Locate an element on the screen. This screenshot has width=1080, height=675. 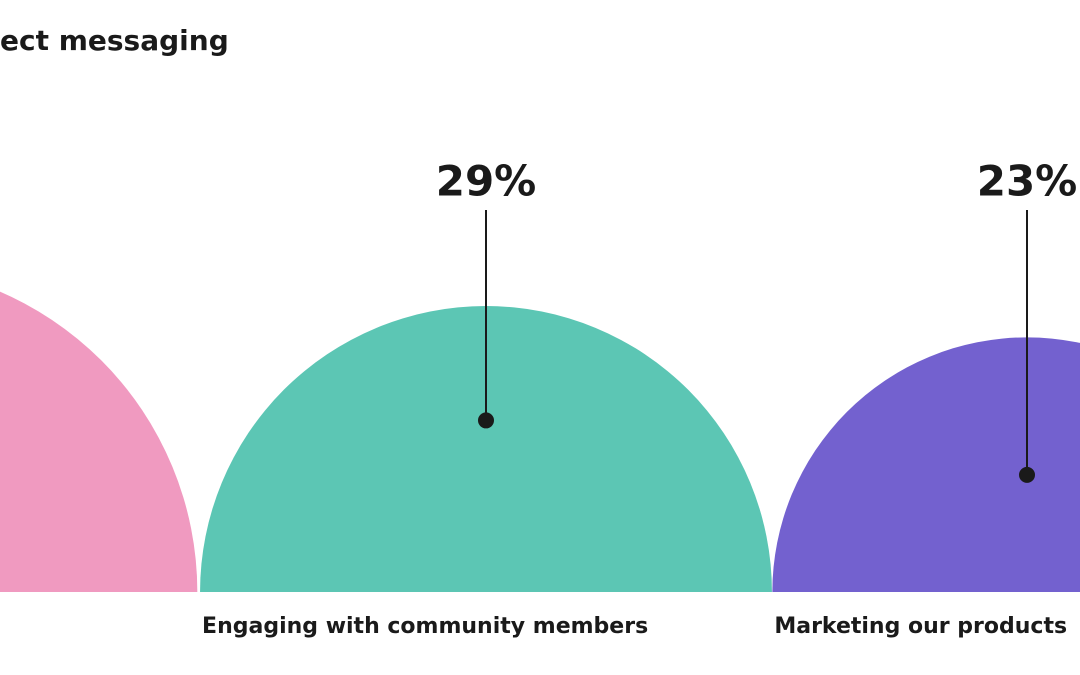
category-label: Marketing our products is located at coordinates (920, 626).